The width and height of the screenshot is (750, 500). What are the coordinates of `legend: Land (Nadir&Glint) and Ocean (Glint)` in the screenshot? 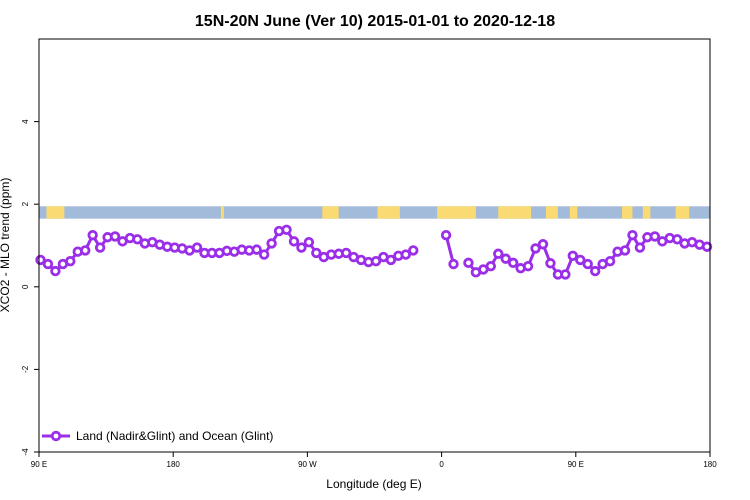 It's located at (157, 436).